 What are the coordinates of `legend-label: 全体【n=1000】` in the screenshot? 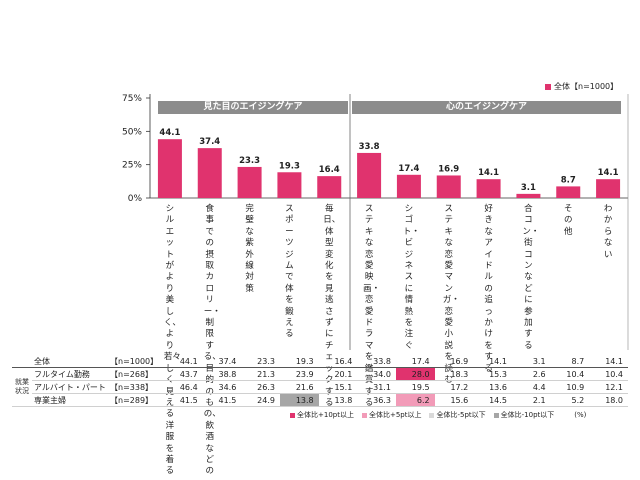 It's located at (586, 86).